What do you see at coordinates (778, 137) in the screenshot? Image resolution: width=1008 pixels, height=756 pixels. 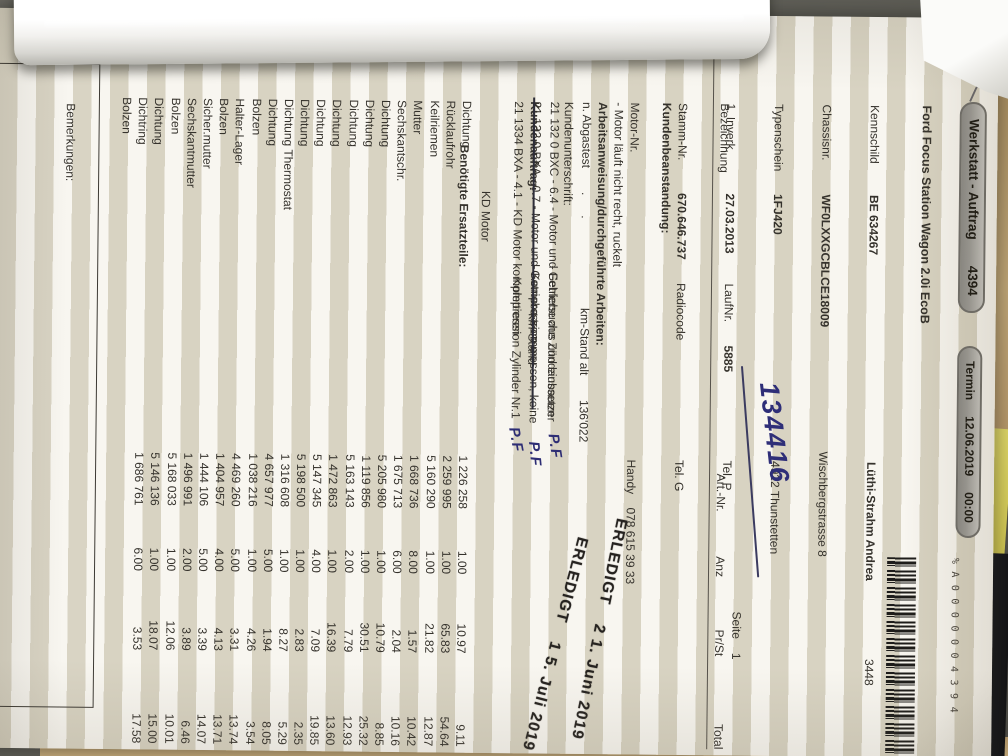 I see `typenschein-label: Typenschein` at bounding box center [778, 137].